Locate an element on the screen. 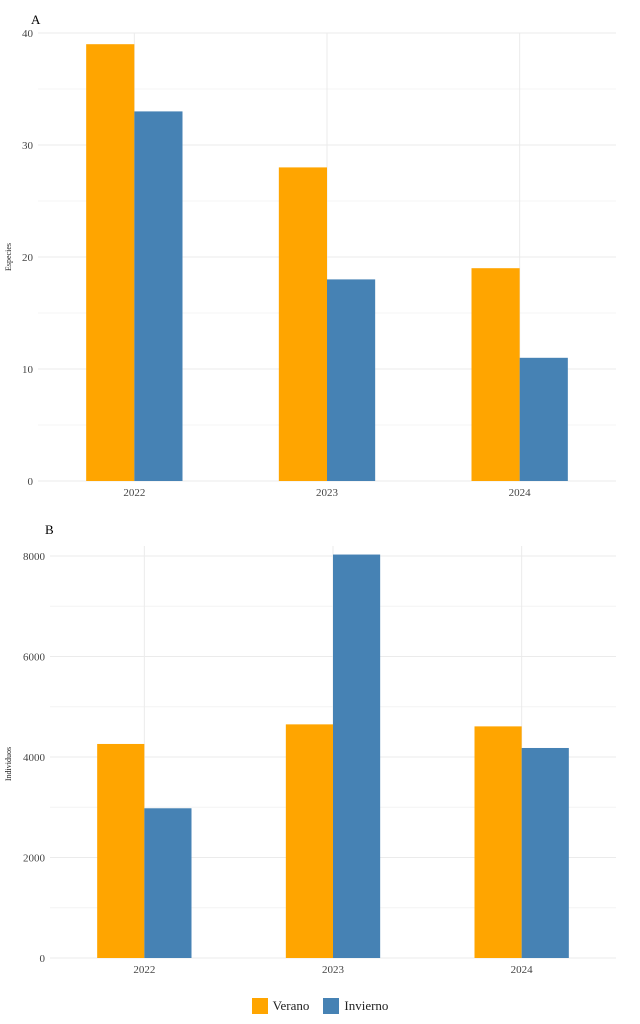 The width and height of the screenshot is (640, 1024). y-tick-label: 20 is located at coordinates (28, 258).